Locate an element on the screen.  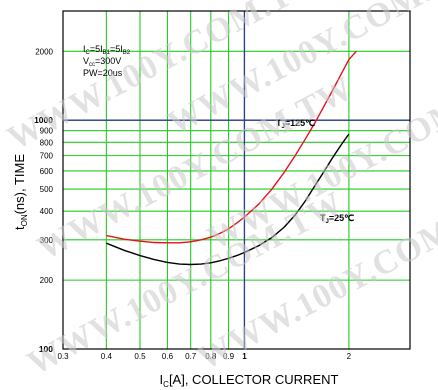
series-label-125c: TJ=125℃ is located at coordinates (295, 124).